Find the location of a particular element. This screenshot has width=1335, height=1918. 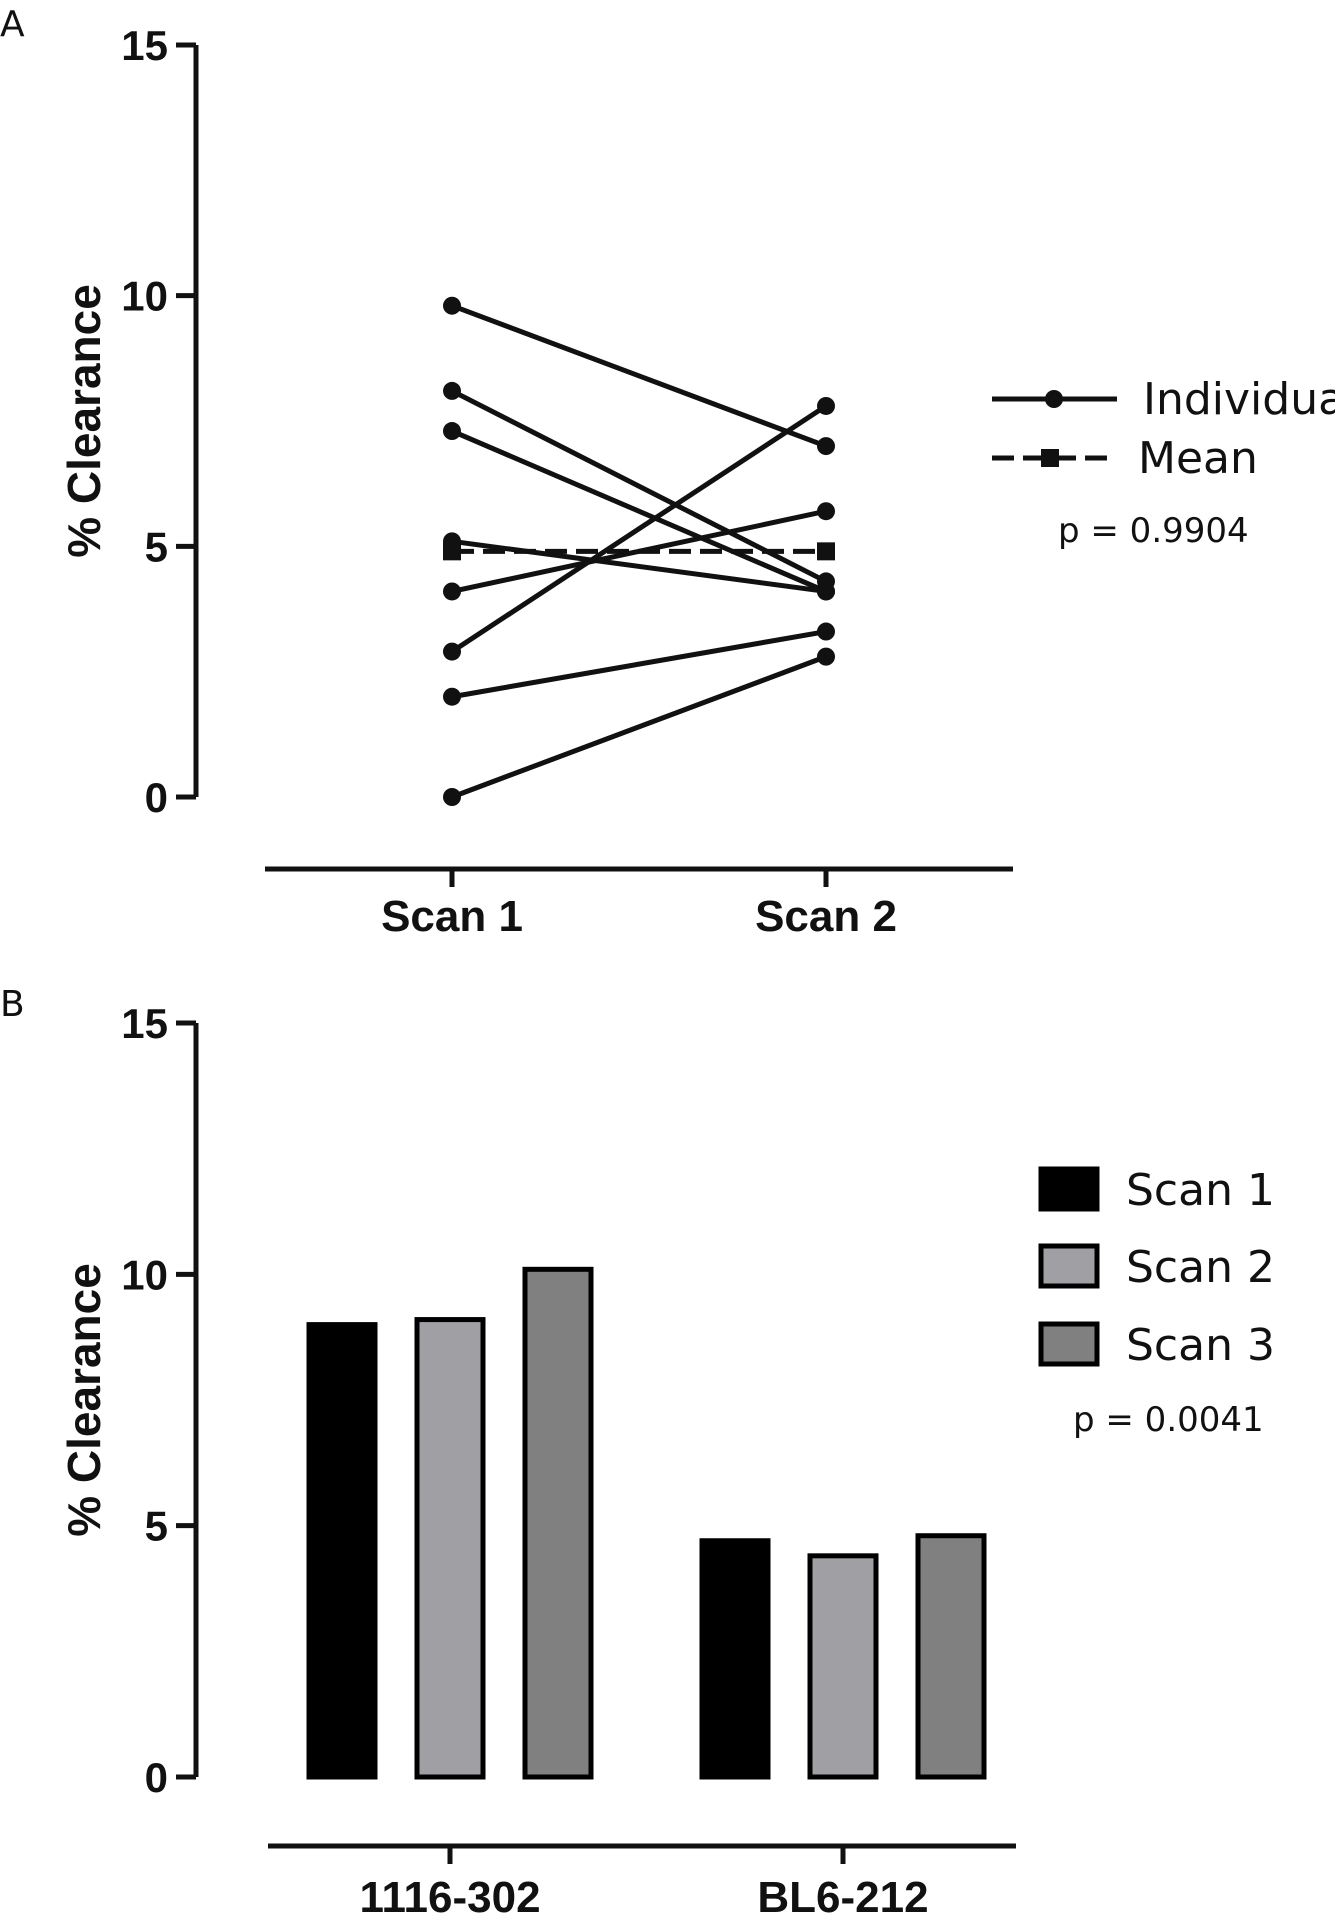

x-tick-label: 1116-302 is located at coordinates (449, 1895).